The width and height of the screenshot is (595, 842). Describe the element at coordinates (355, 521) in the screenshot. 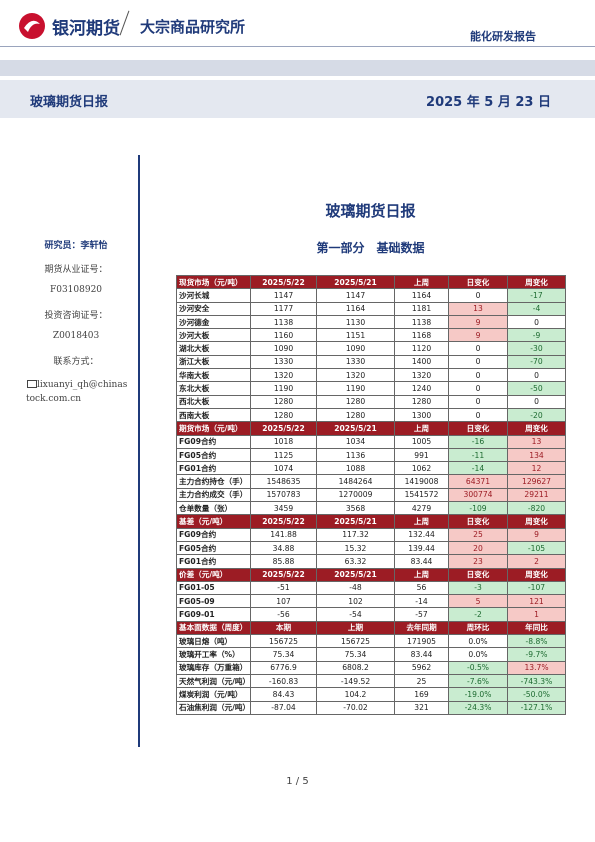

I see `header-cell: 2025/5/21` at that location.